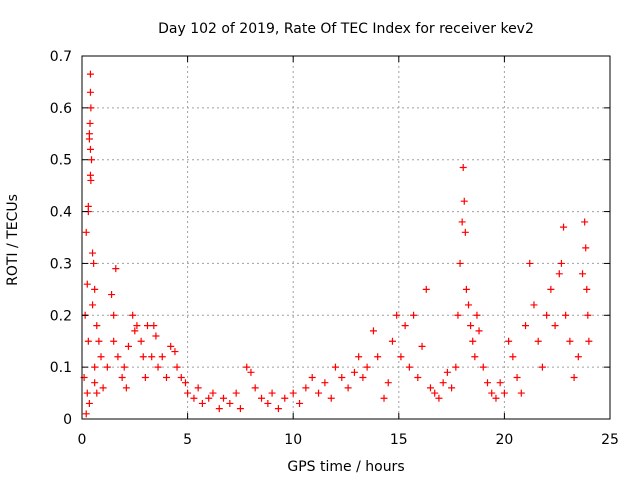 The width and height of the screenshot is (640, 480). What do you see at coordinates (399, 440) in the screenshot?
I see `x-tick-label: 15` at bounding box center [399, 440].